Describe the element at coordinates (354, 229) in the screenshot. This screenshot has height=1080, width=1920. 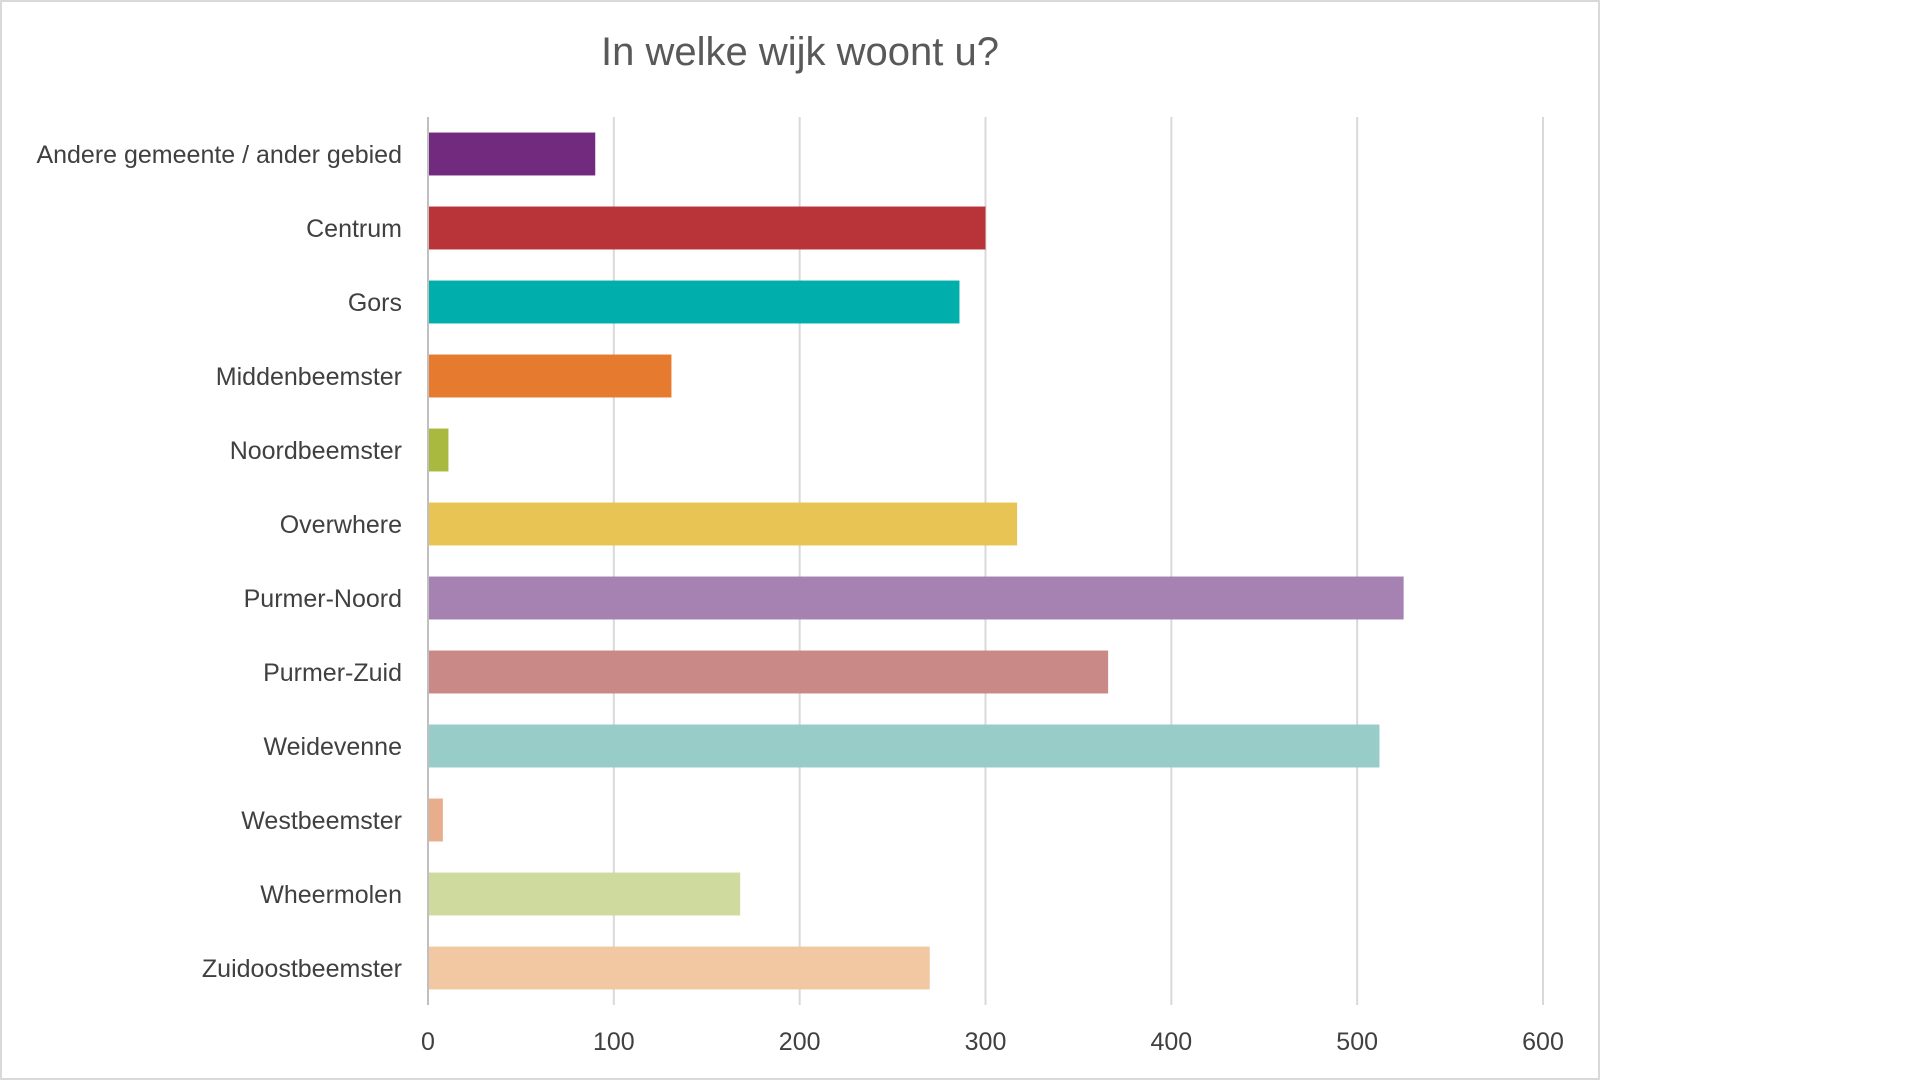
I see `category-label-centrum: Centrum` at that location.